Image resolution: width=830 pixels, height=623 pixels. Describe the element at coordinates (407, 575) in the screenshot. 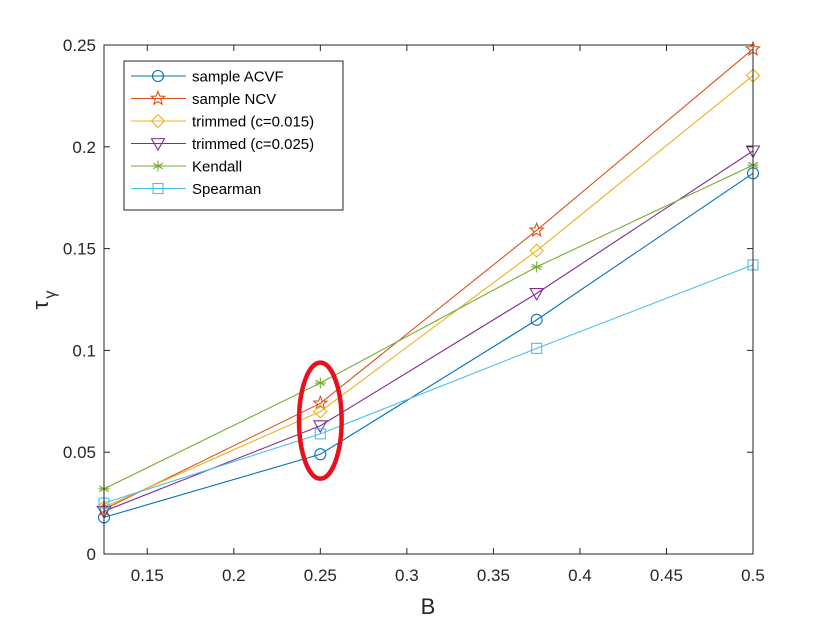

I see `x-tick-label: 0.3` at that location.